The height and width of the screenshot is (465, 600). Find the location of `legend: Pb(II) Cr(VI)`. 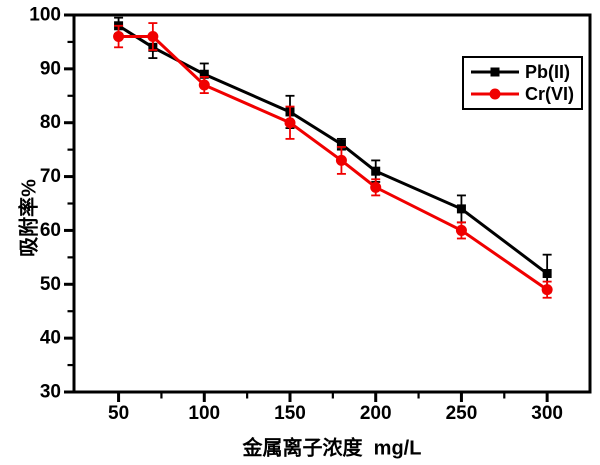

legend: Pb(II) Cr(VI) is located at coordinates (522, 83).